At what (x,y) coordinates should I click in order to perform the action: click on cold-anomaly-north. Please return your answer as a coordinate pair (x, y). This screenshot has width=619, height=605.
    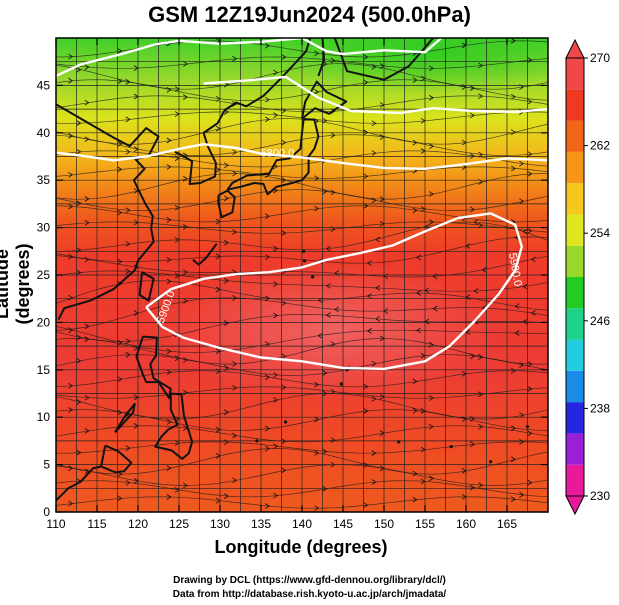
    Looking at the image, I should click on (414, 66).